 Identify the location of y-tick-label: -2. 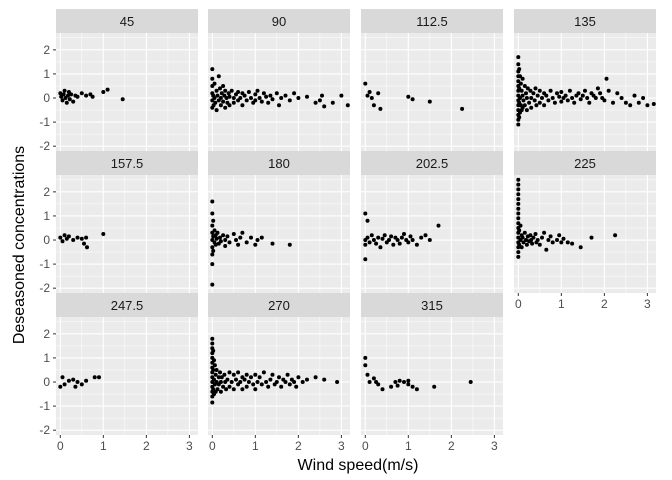
(44, 146).